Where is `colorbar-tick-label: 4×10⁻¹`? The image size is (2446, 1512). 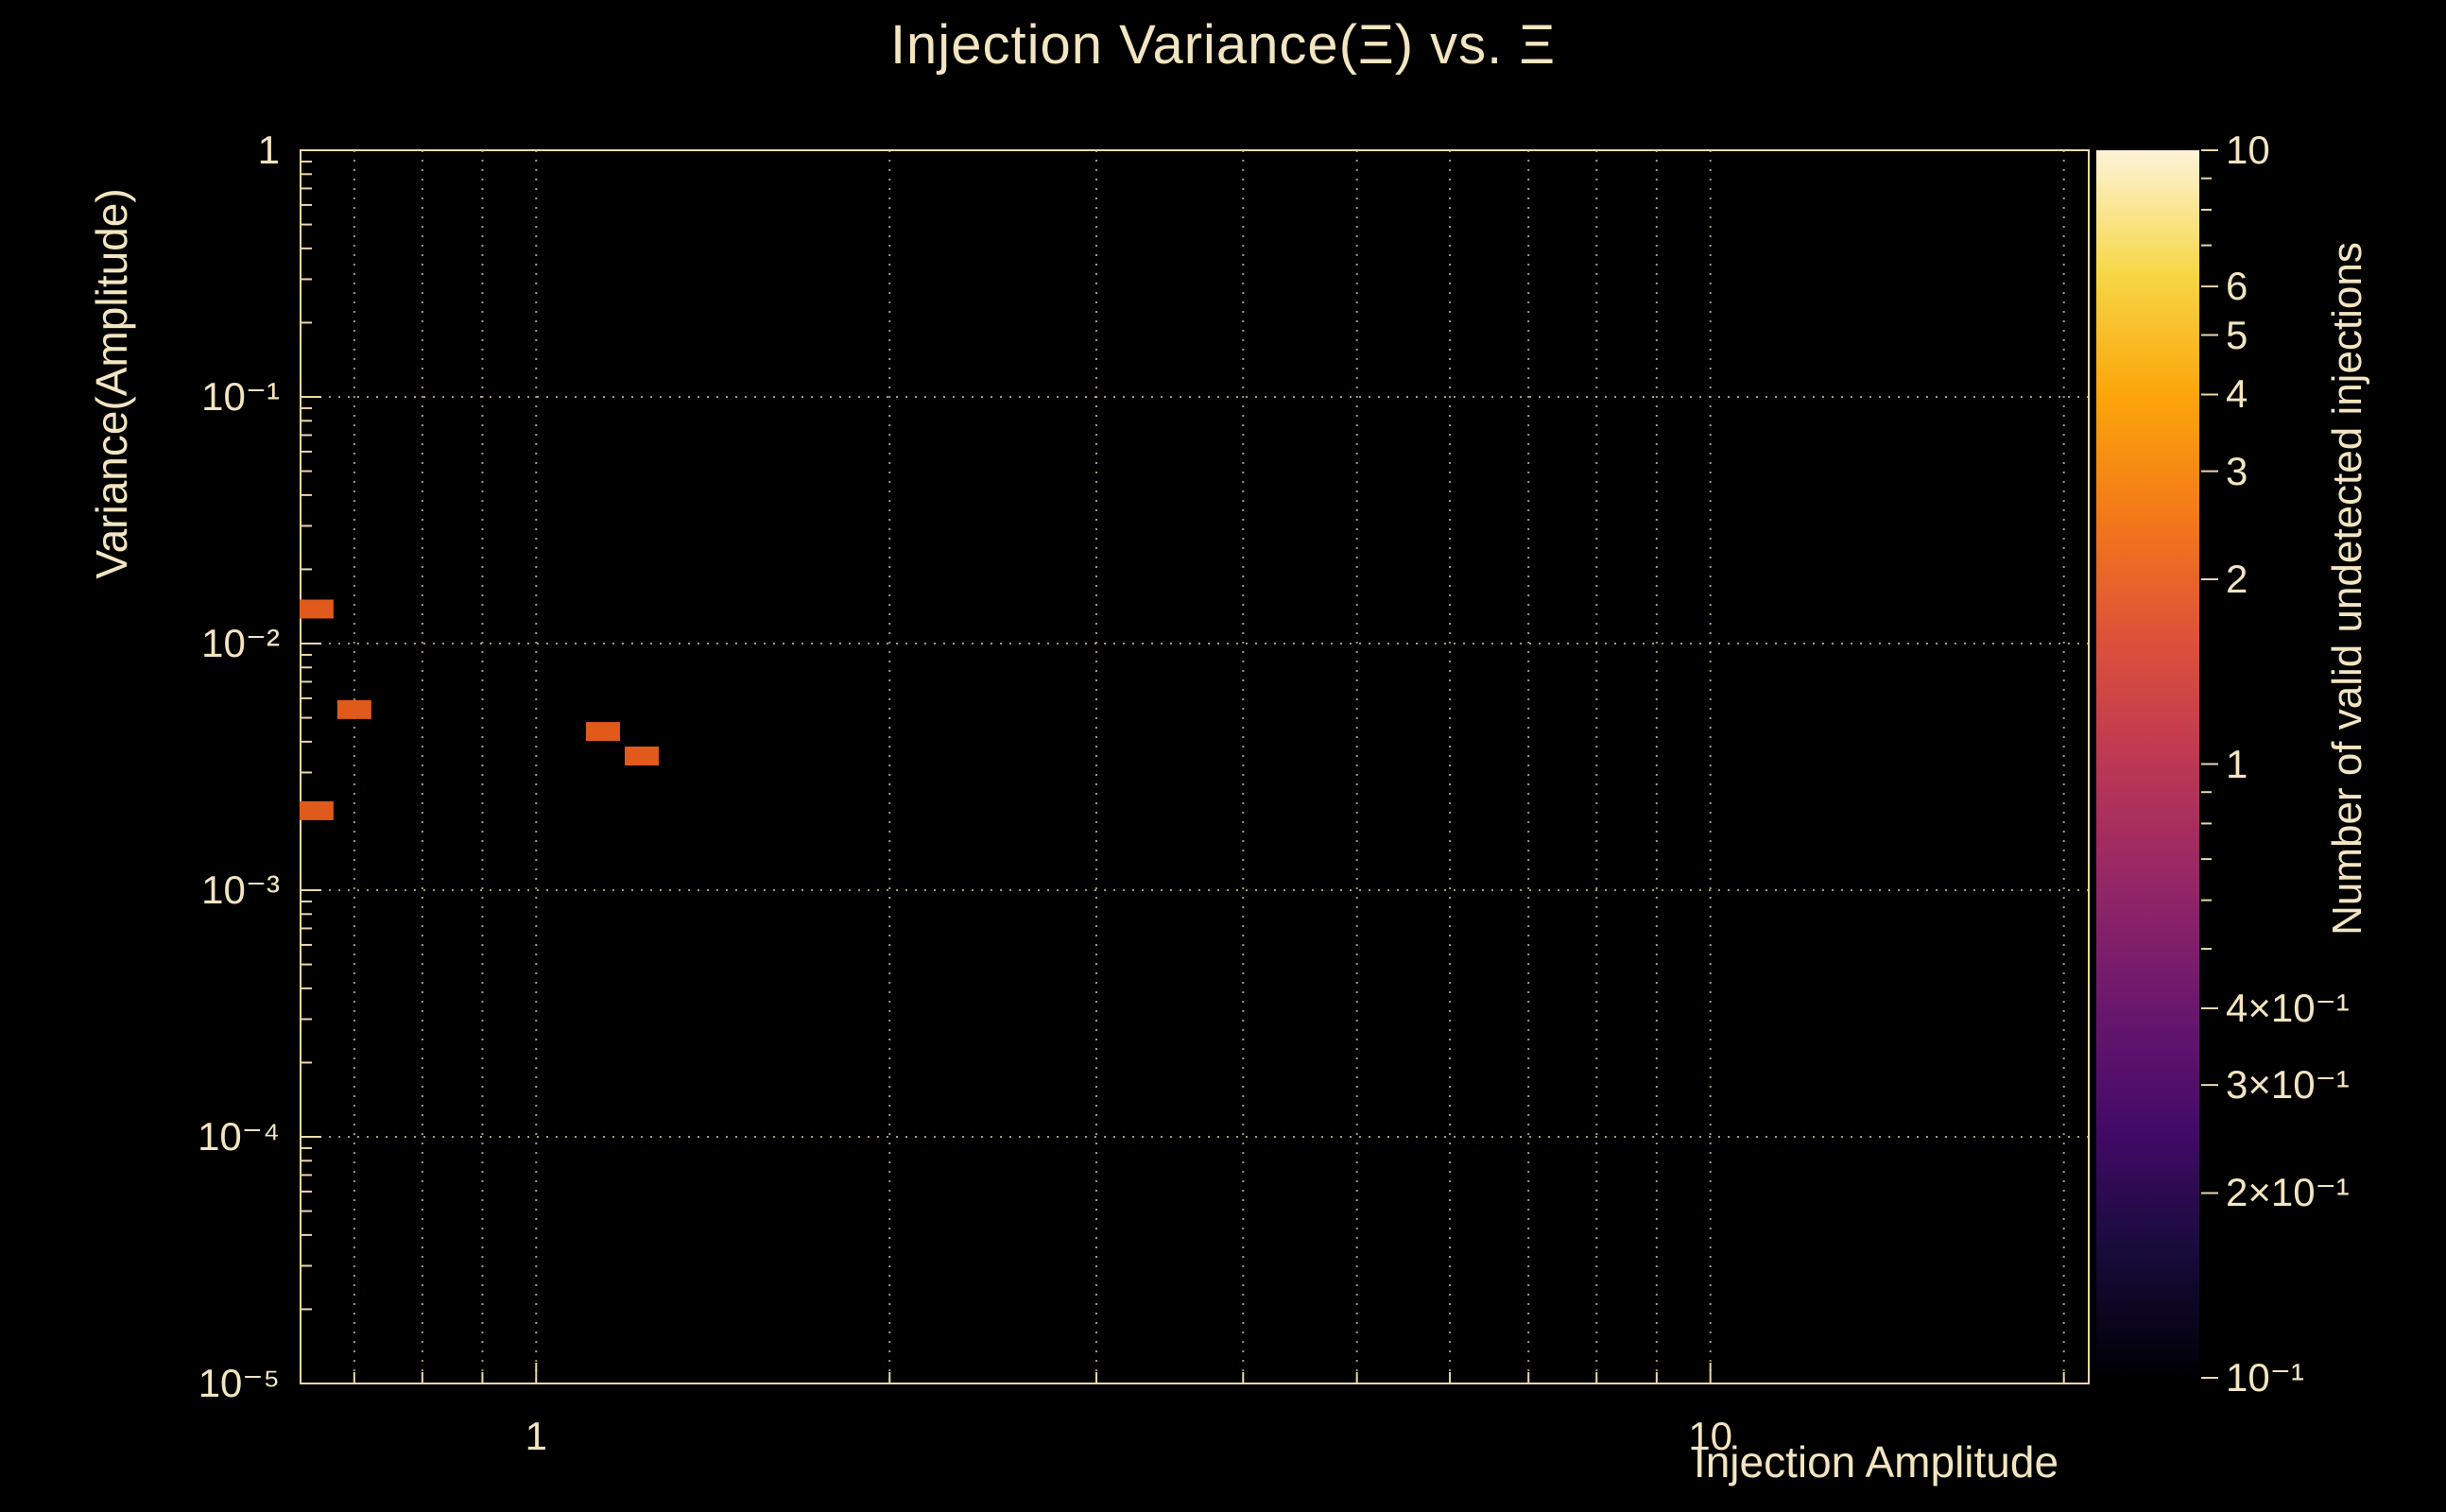 colorbar-tick-label: 4×10⁻¹ is located at coordinates (2288, 1007).